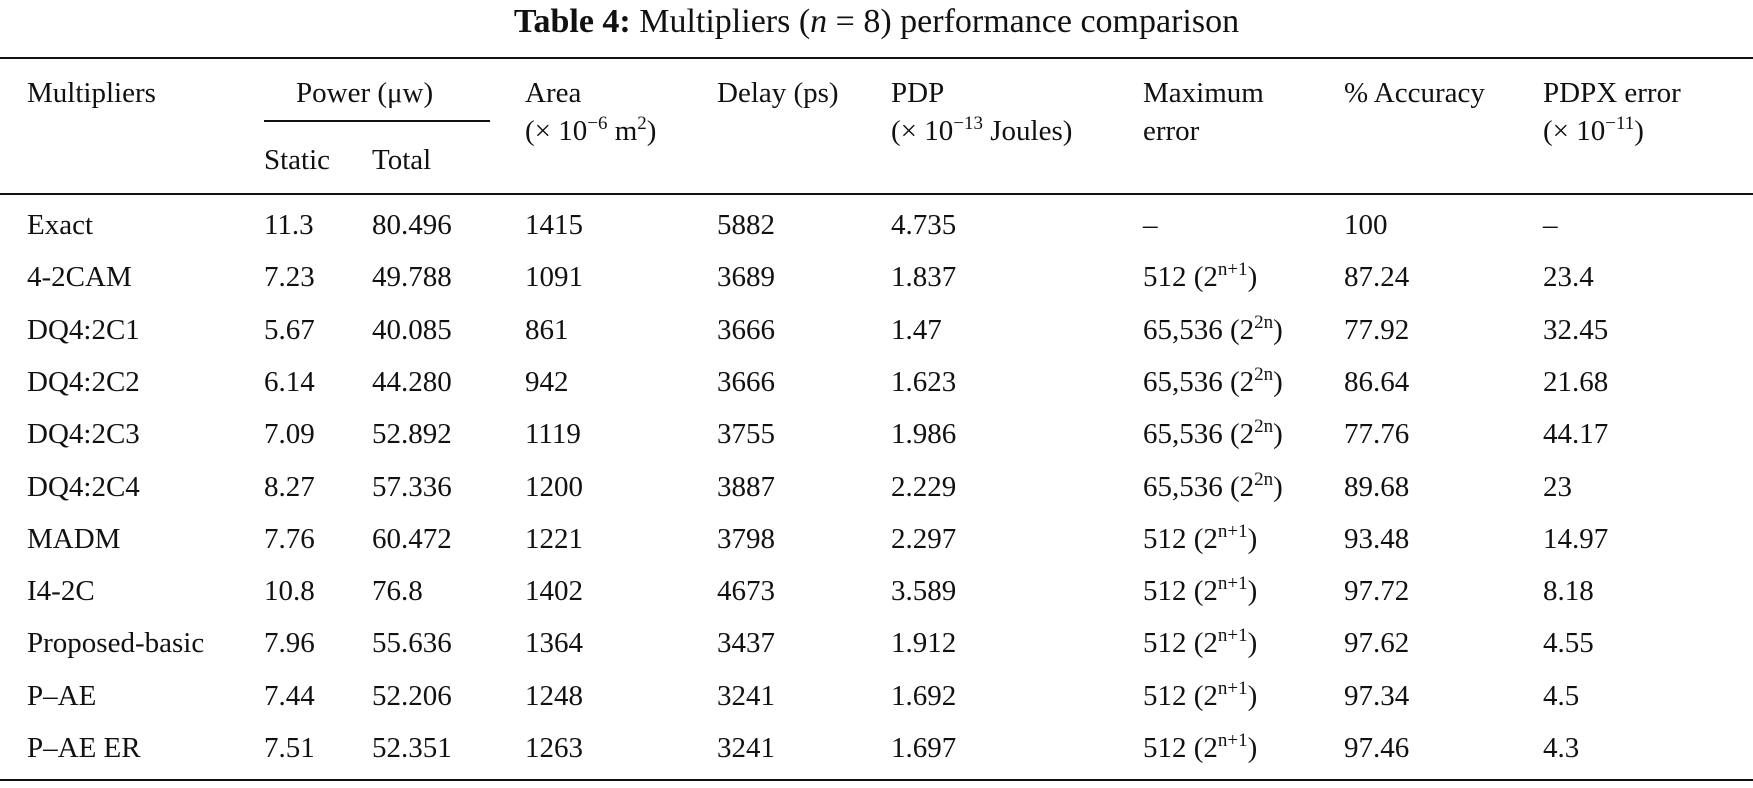 The image size is (1753, 788). I want to click on table-cell: 1.47, so click(916, 329).